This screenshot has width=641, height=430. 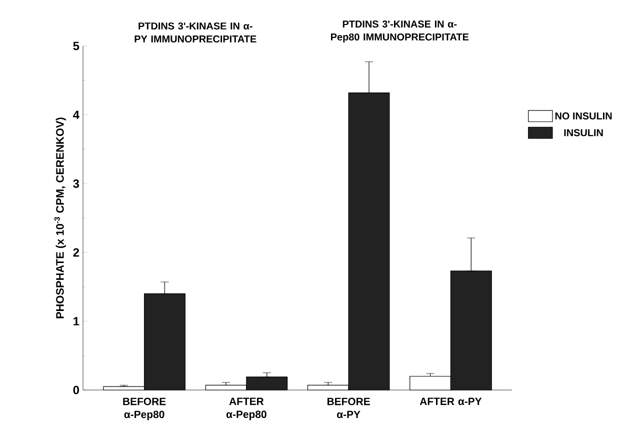 What do you see at coordinates (583, 116) in the screenshot?
I see `legend-label: NO INSULIN` at bounding box center [583, 116].